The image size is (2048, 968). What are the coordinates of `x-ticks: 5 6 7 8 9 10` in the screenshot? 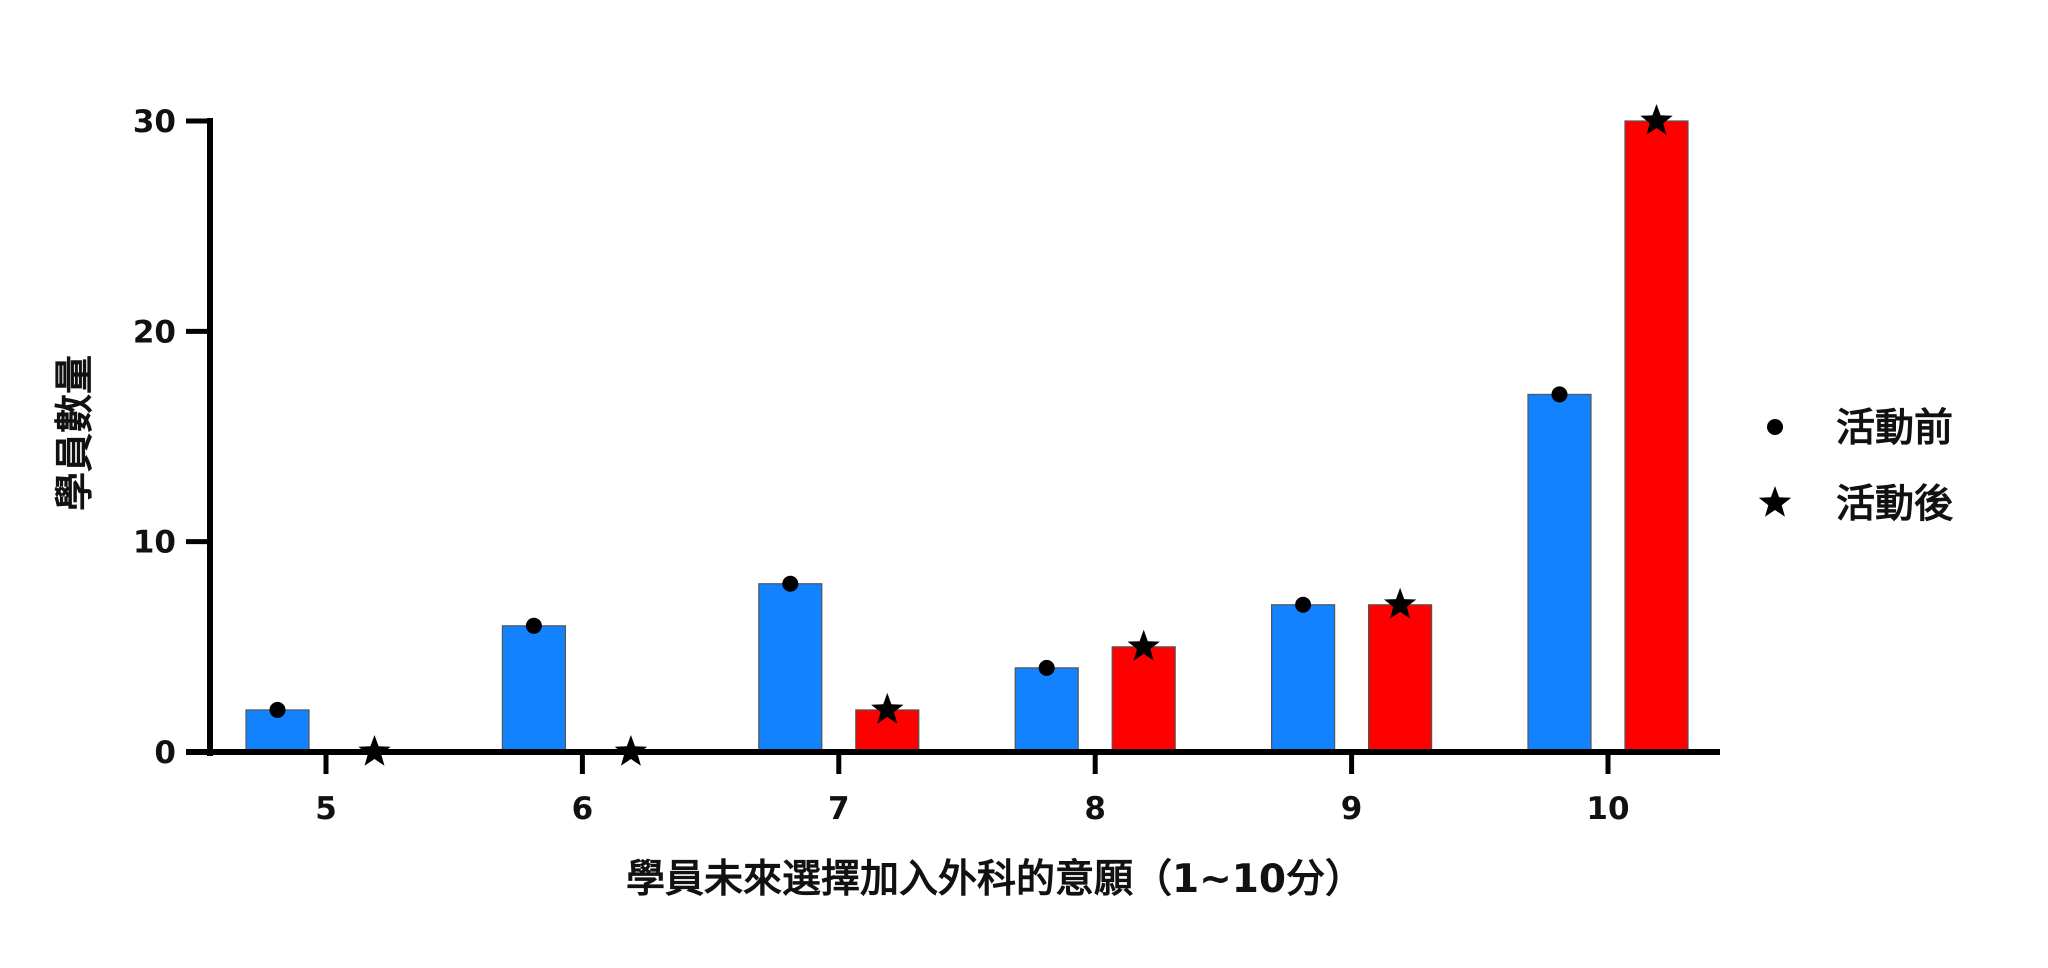 It's located at (972, 789).